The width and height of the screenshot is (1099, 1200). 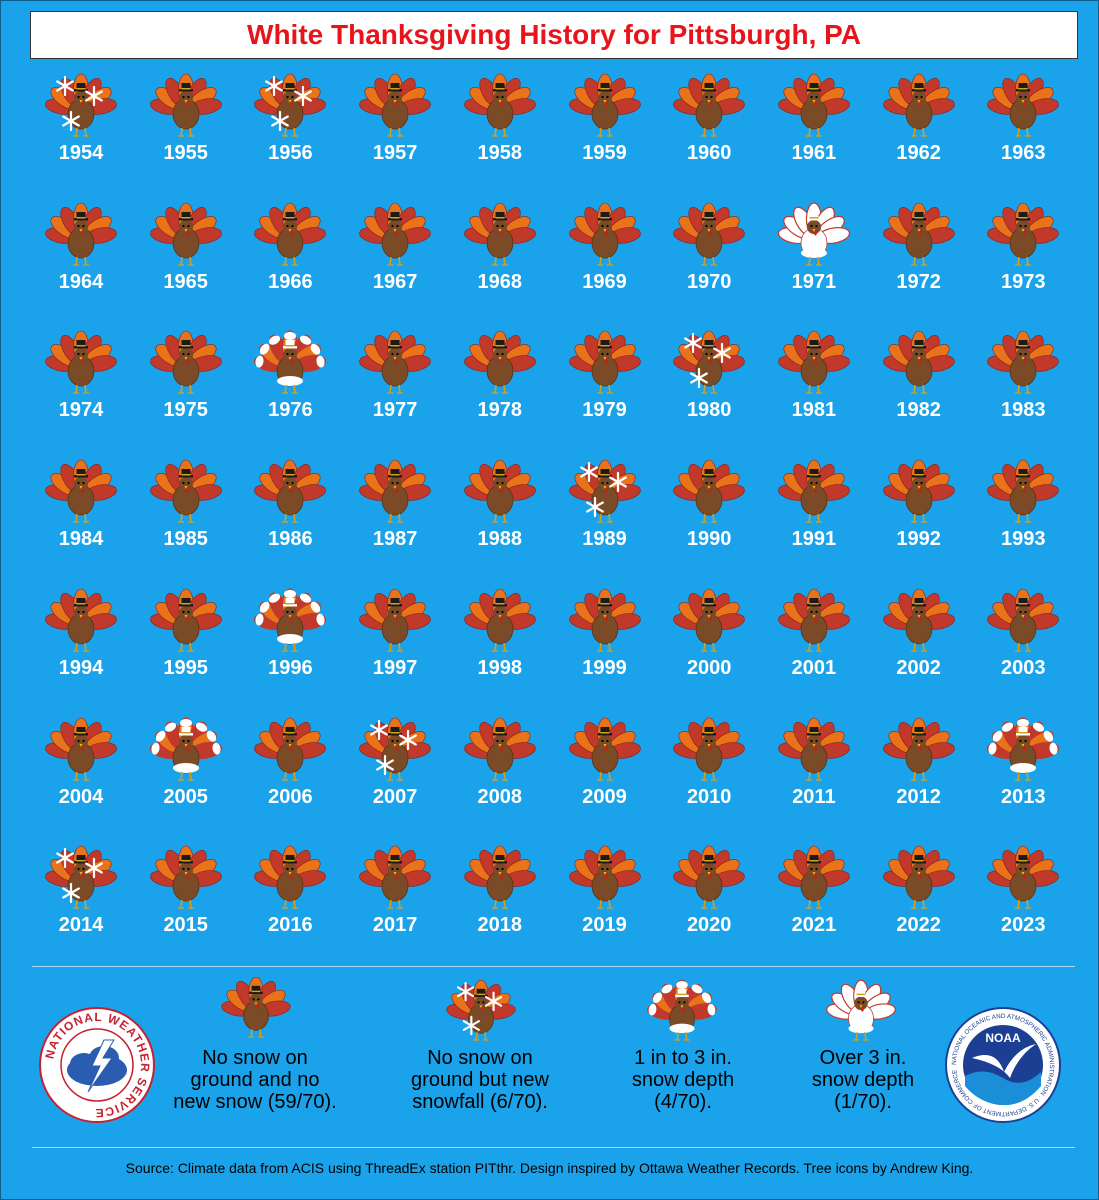 I want to click on year-cell-2021: 2021, so click(x=813, y=896).